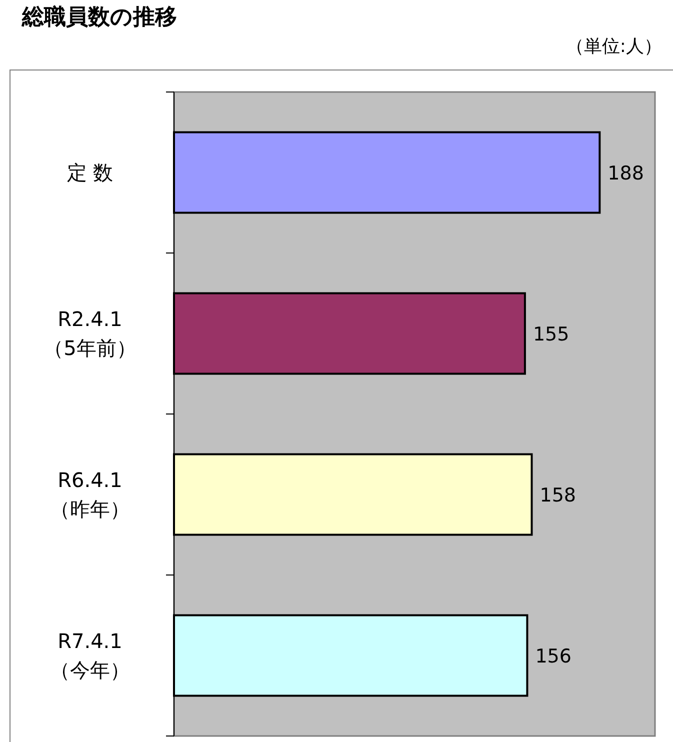 This screenshot has width=673, height=742. What do you see at coordinates (90, 172) in the screenshot?
I see `y-tick-label: 定 数` at bounding box center [90, 172].